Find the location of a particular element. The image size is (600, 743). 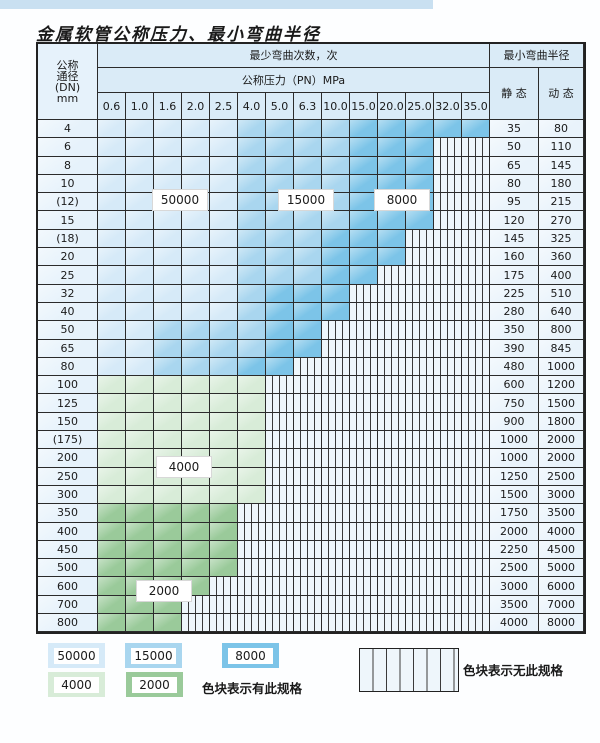

dynamic-radius-cell: 3500 is located at coordinates (561, 513).